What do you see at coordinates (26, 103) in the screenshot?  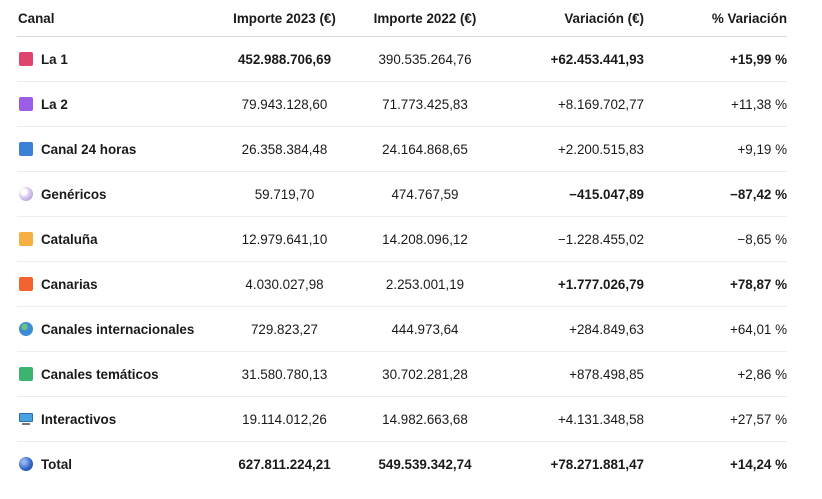 I see `purple-square-icon` at bounding box center [26, 103].